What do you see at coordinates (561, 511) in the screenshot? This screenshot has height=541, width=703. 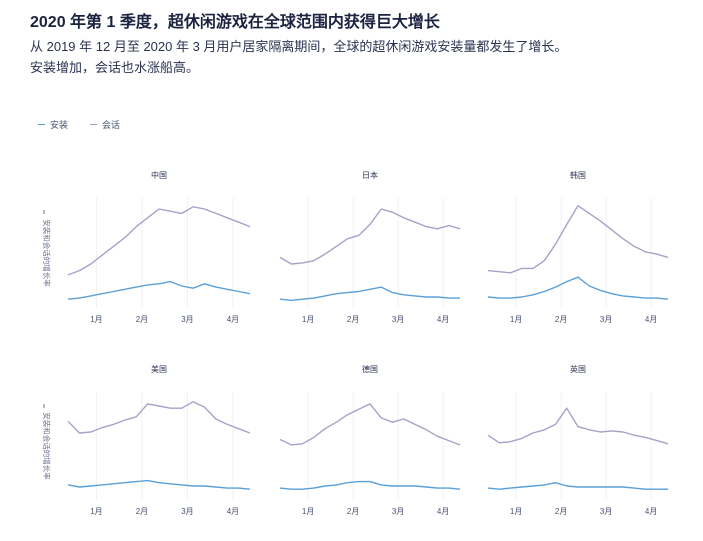 I see `x-tick-label-6-2: 2月` at bounding box center [561, 511].